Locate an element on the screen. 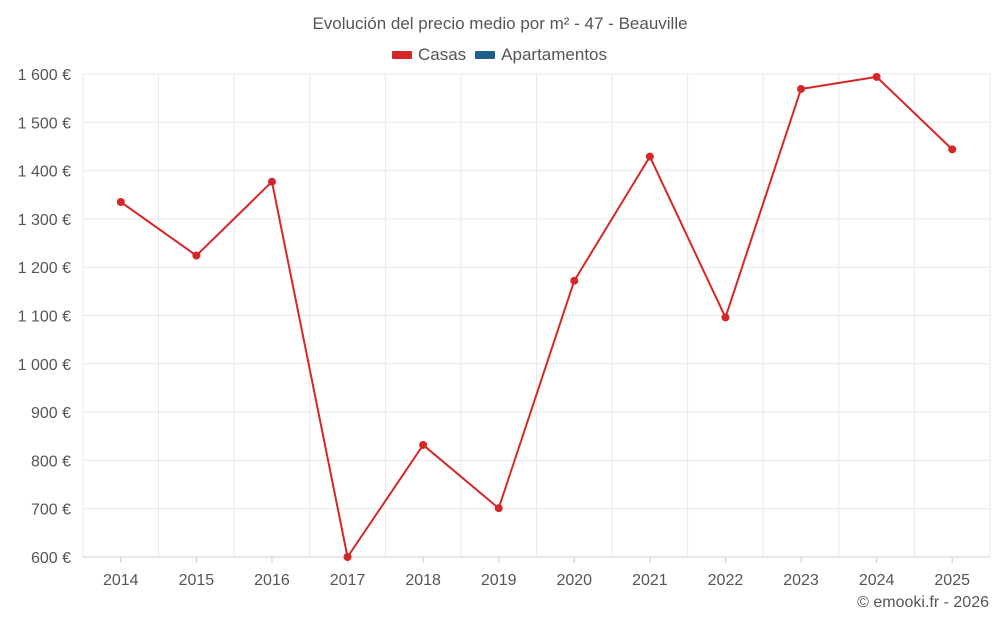 Image resolution: width=1000 pixels, height=625 pixels. y-tick-label: 1 500 € is located at coordinates (44, 123).